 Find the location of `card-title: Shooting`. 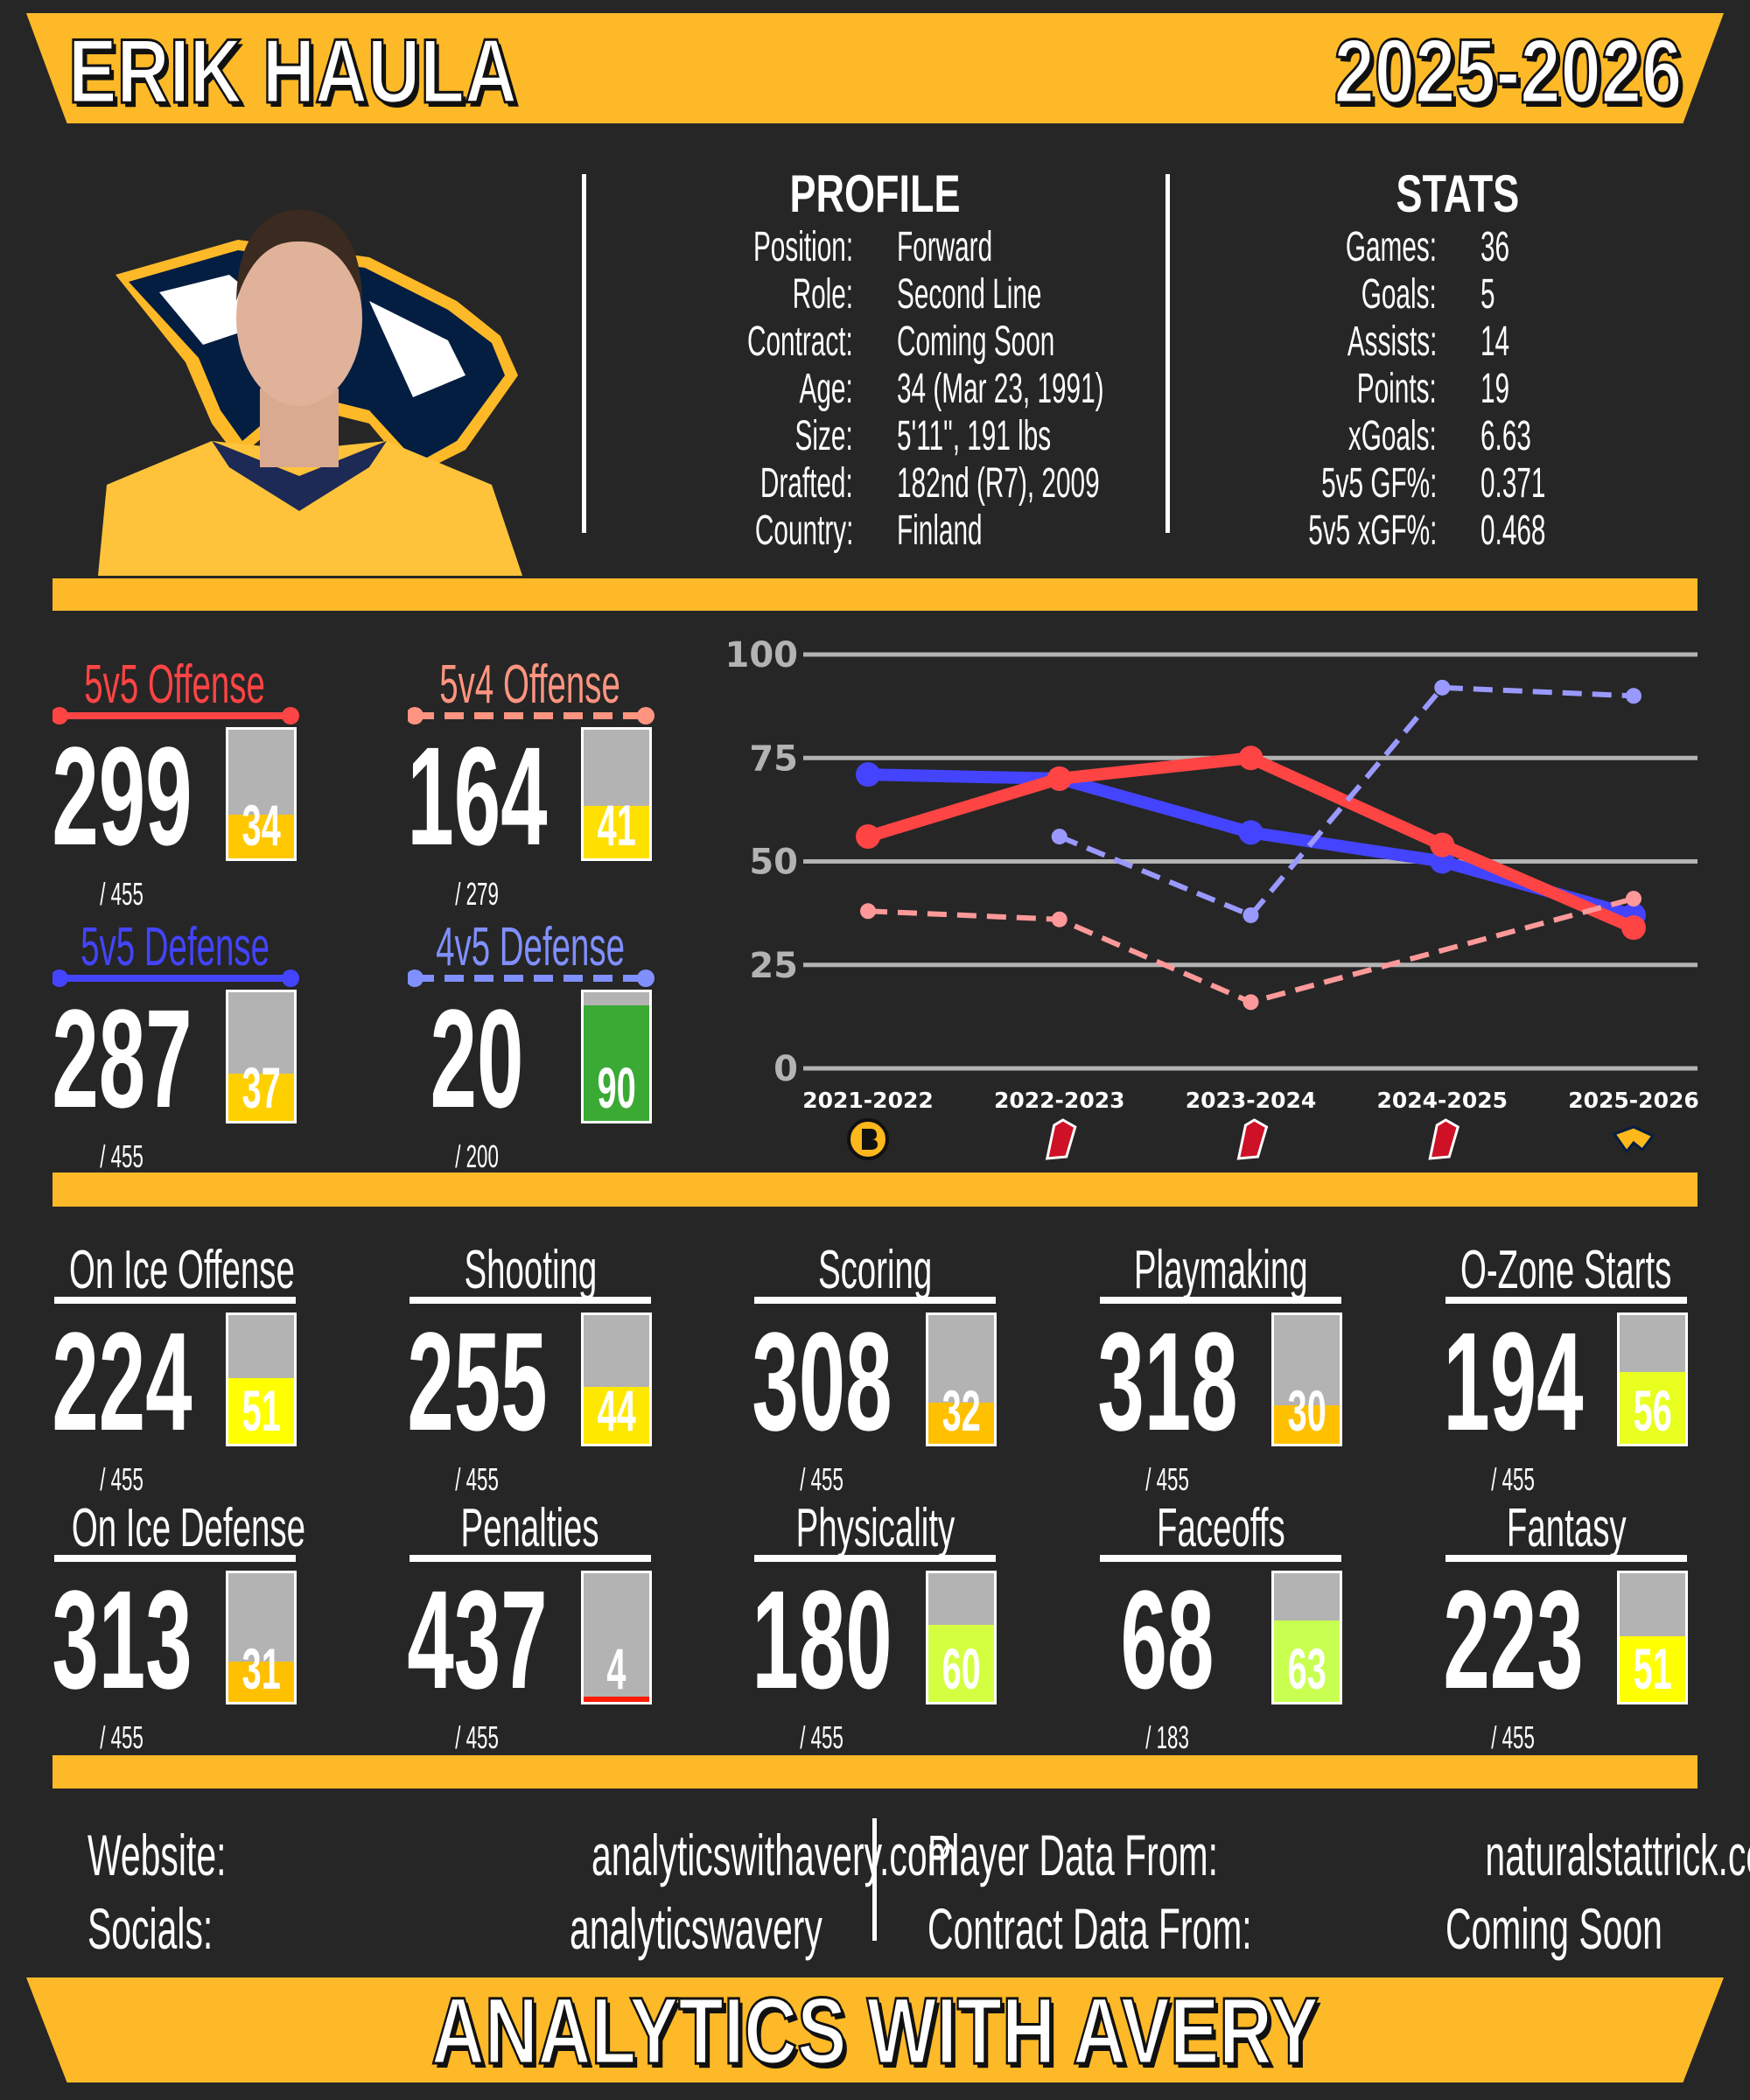

card-title: Shooting is located at coordinates (530, 1270).